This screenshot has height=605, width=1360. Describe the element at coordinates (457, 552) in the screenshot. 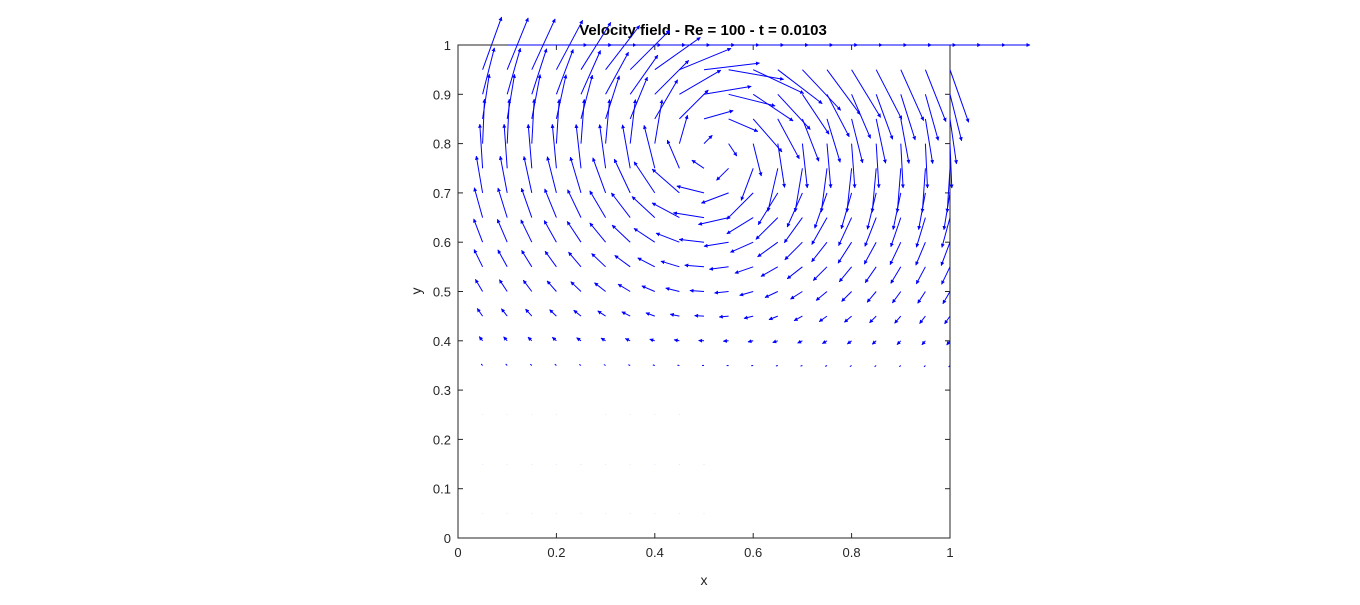

I see `x-tick-label: 0` at that location.